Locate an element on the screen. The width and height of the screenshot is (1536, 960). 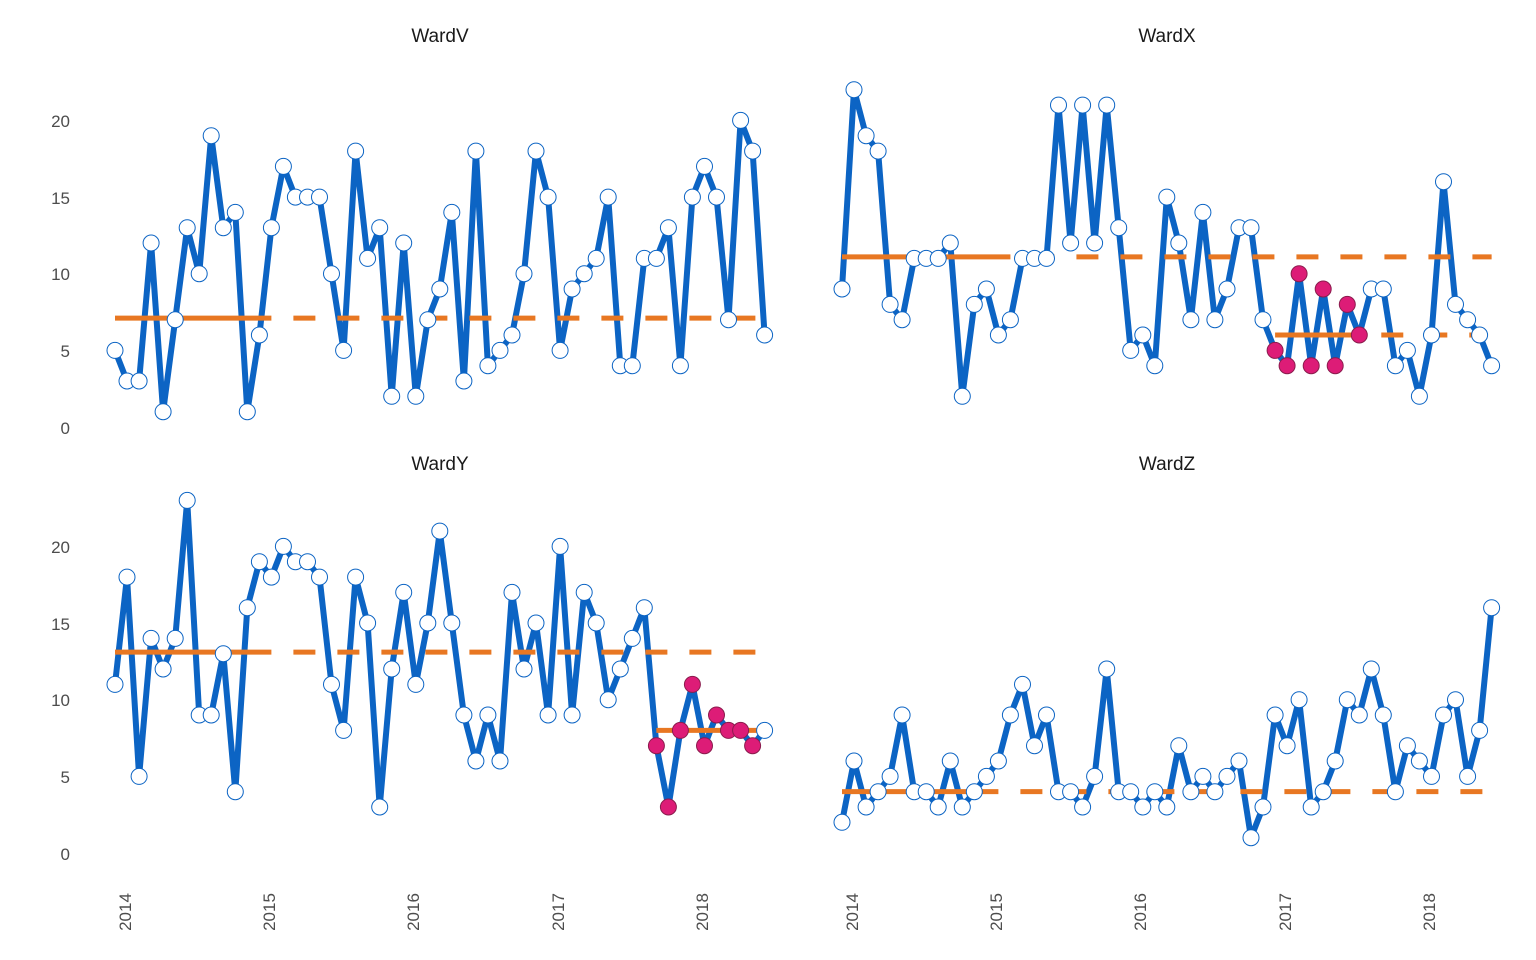
x-tick-label: 2016 is located at coordinates (413, 912).